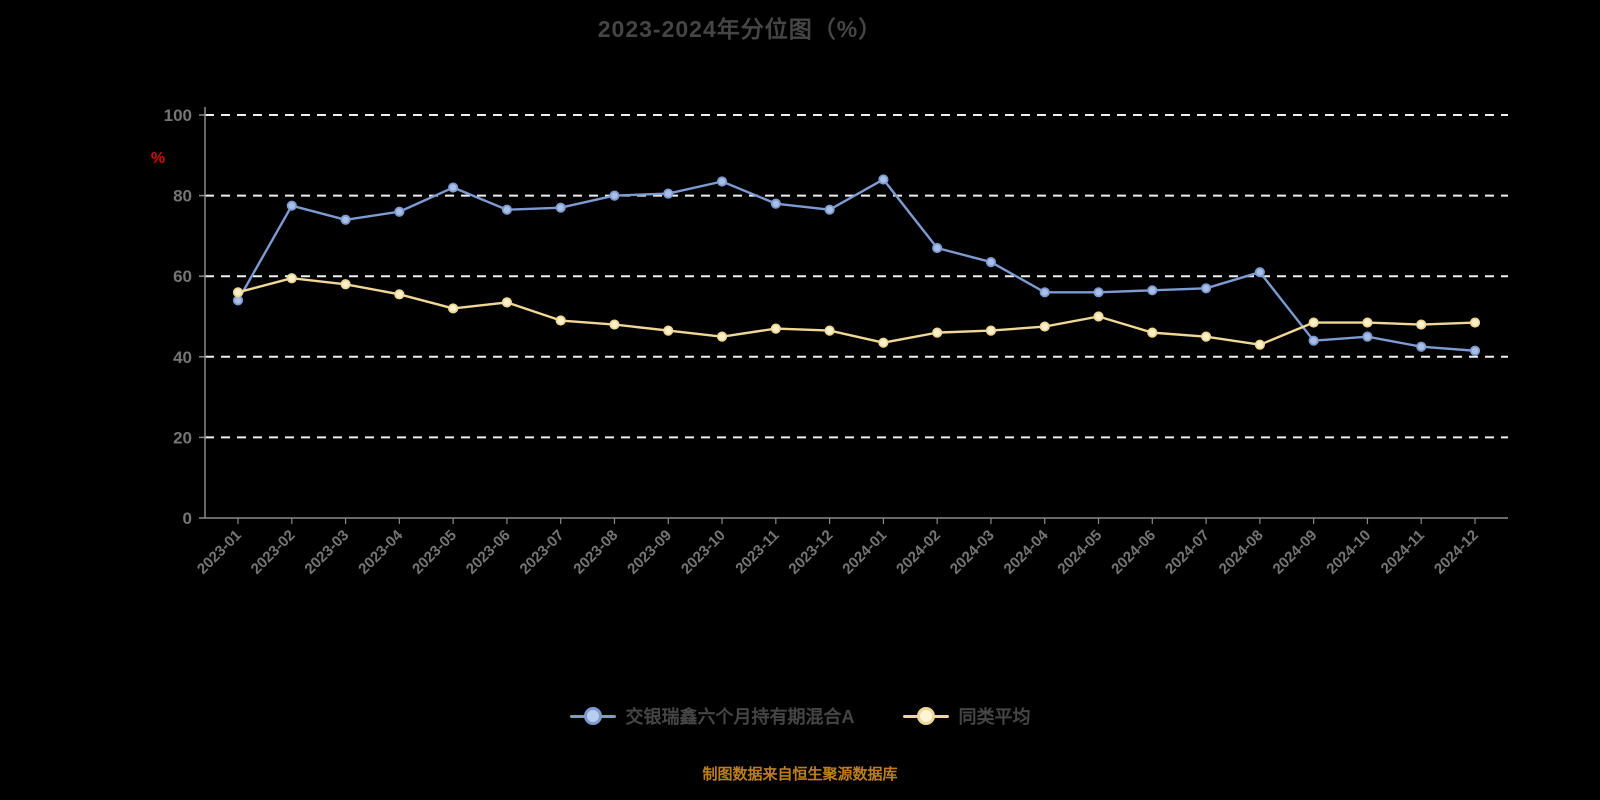 Image resolution: width=1600 pixels, height=800 pixels. Describe the element at coordinates (1079, 552) in the screenshot. I see `x-tick-label: 2024-05` at that location.